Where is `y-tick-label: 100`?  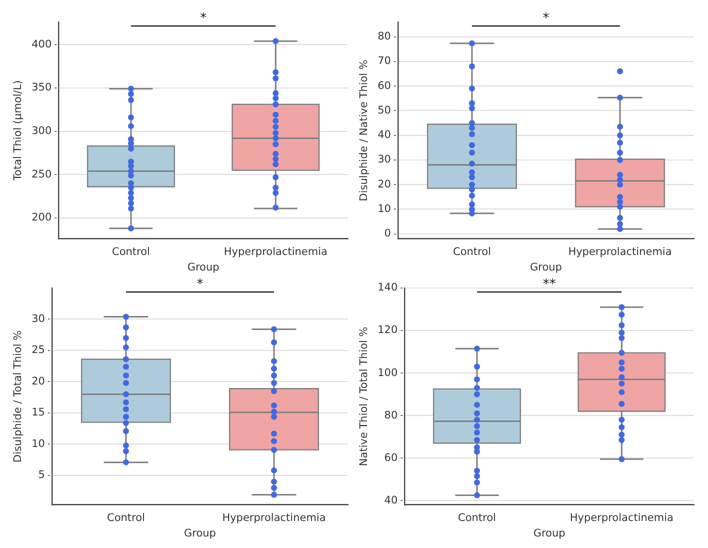 y-tick-label: 100 is located at coordinates (388, 372).